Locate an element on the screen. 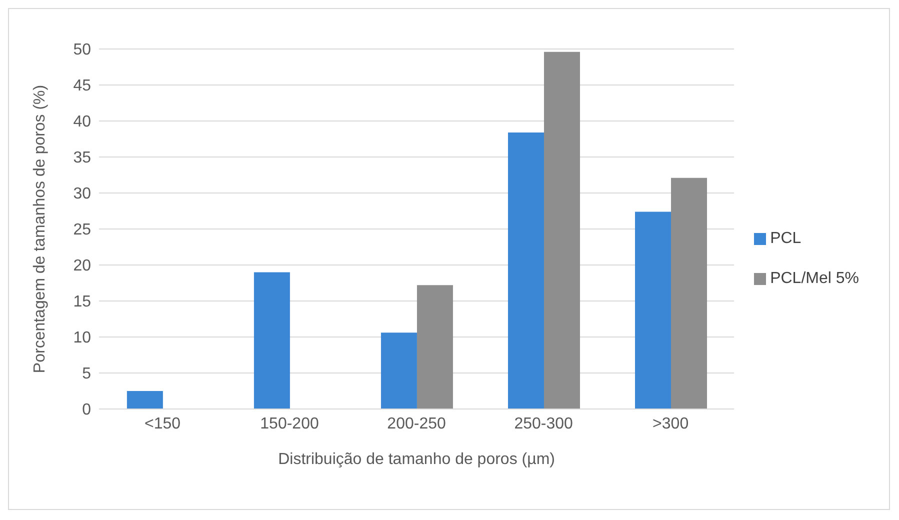 The height and width of the screenshot is (520, 899). legend-label: PCL/Mel 5% is located at coordinates (814, 278).